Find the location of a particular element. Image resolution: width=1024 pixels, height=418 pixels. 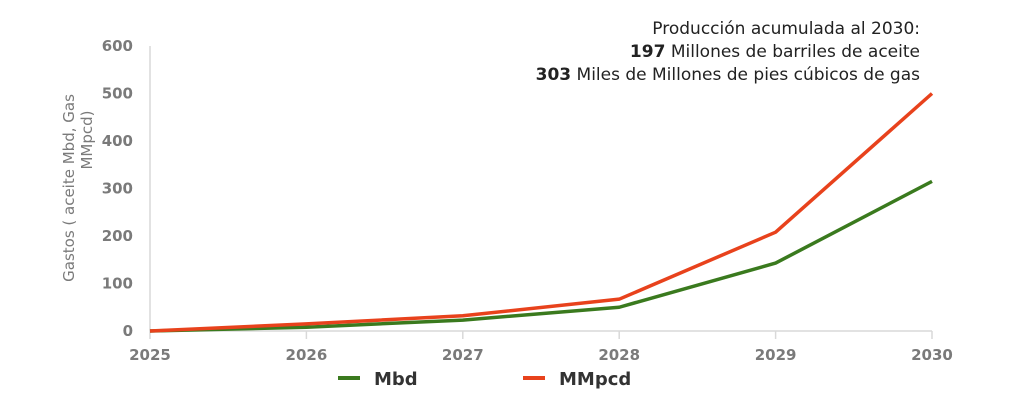

annotation-gas-value: 303 is located at coordinates (553, 75).